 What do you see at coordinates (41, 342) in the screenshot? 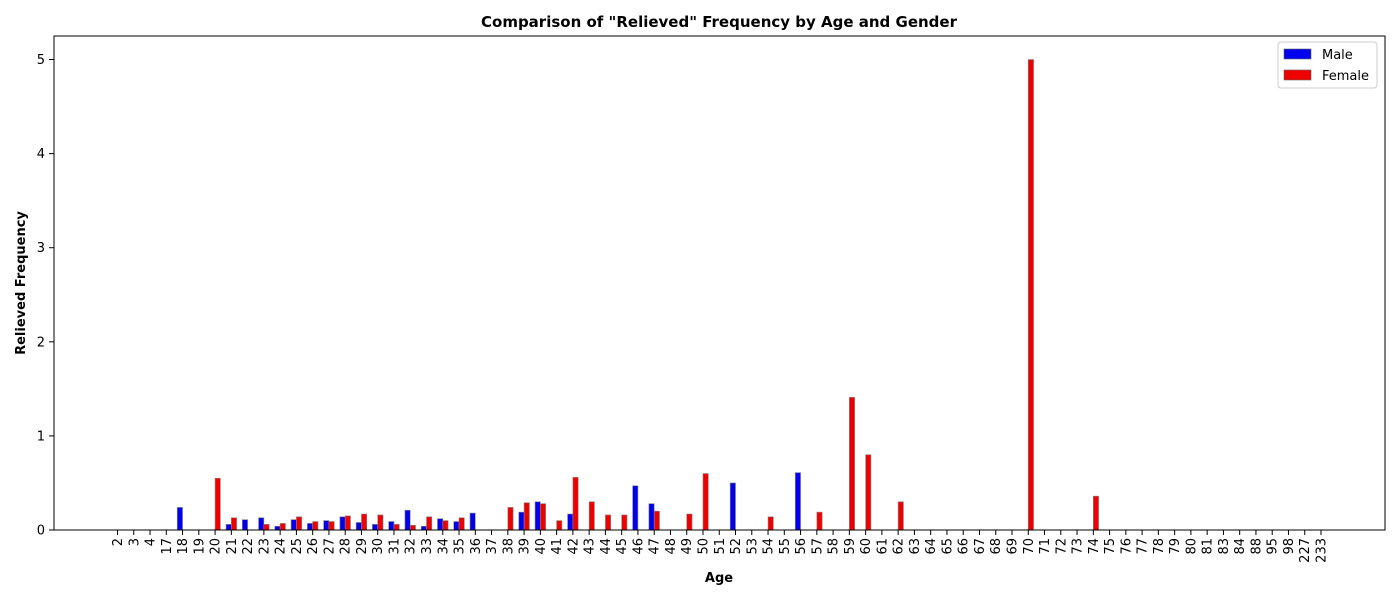
I see `y-tick-label: 2` at bounding box center [41, 342].